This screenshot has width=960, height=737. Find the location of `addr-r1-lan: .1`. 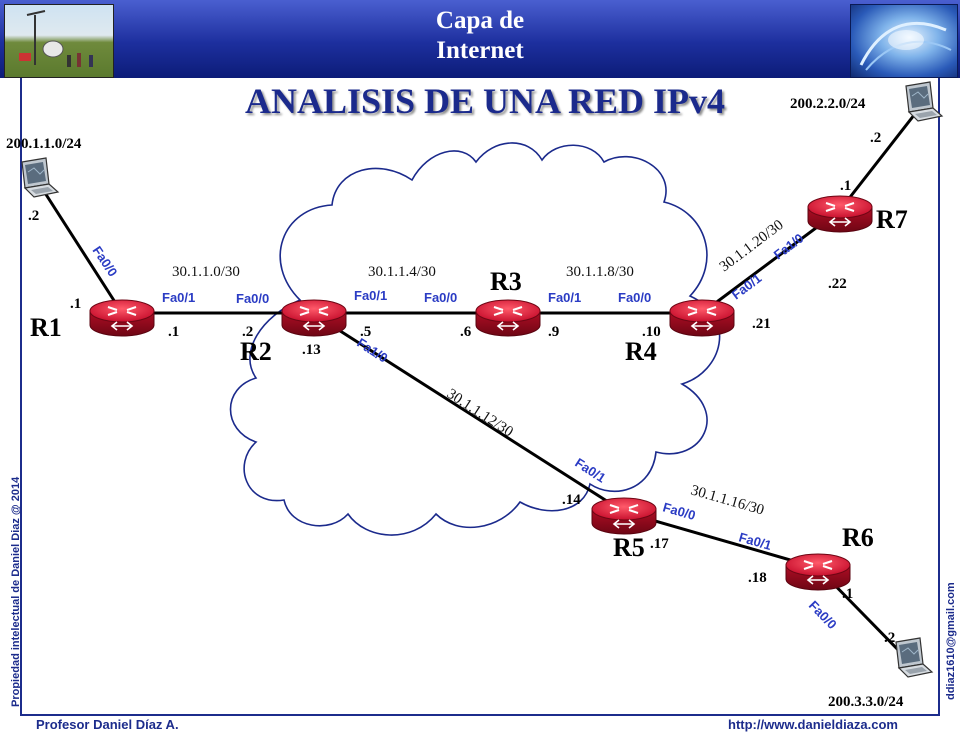

addr-r1-lan: .1 is located at coordinates (75, 304).